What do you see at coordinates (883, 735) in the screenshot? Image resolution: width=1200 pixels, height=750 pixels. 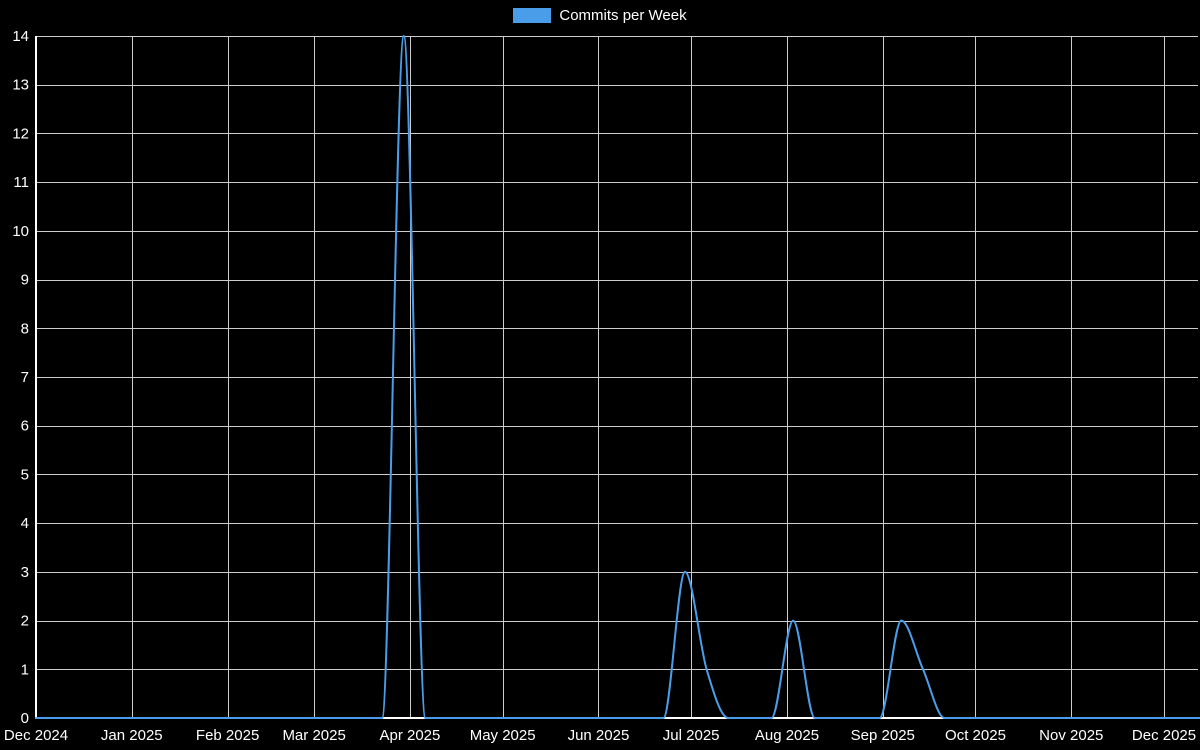 I see `x-axis-tick-label: Sep 2025` at bounding box center [883, 735].